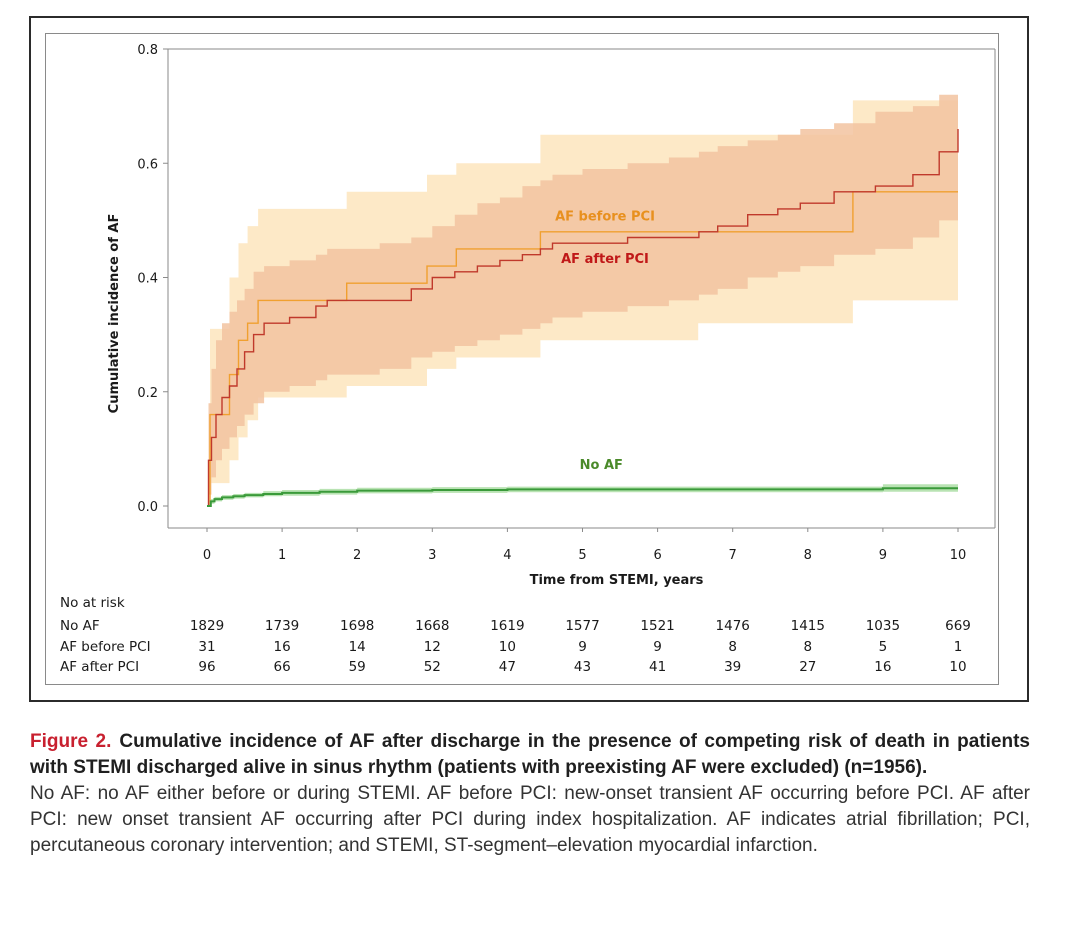  Describe the element at coordinates (207, 626) in the screenshot. I see `risk-cell: 1829` at that location.